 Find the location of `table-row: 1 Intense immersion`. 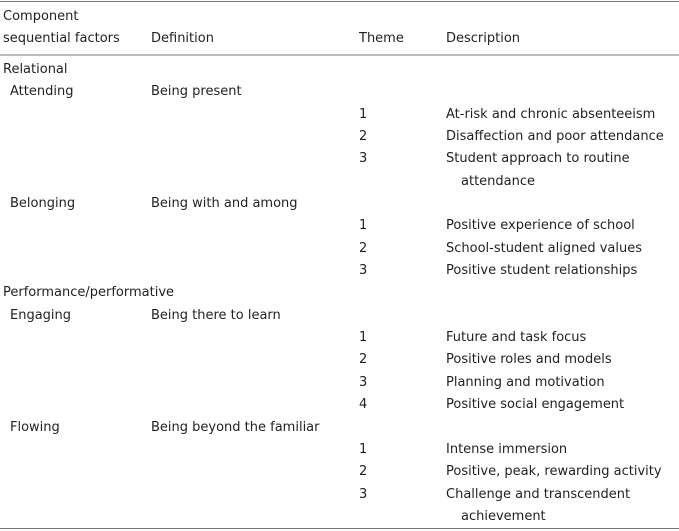

table-row: 1 Intense immersion is located at coordinates (339, 450).